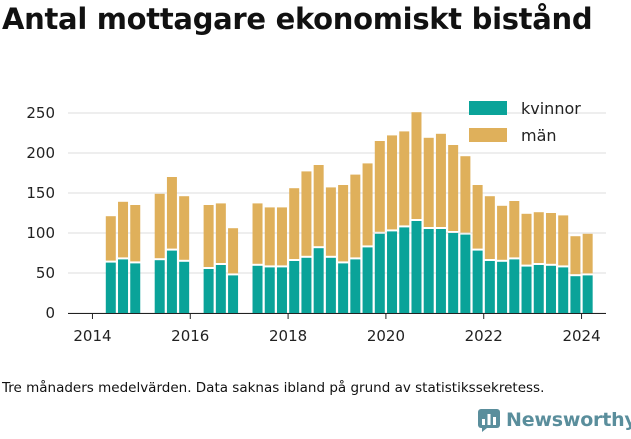 This screenshot has height=439, width=631. Describe the element at coordinates (568, 420) in the screenshot. I see `brand-name: Newsworthy` at that location.